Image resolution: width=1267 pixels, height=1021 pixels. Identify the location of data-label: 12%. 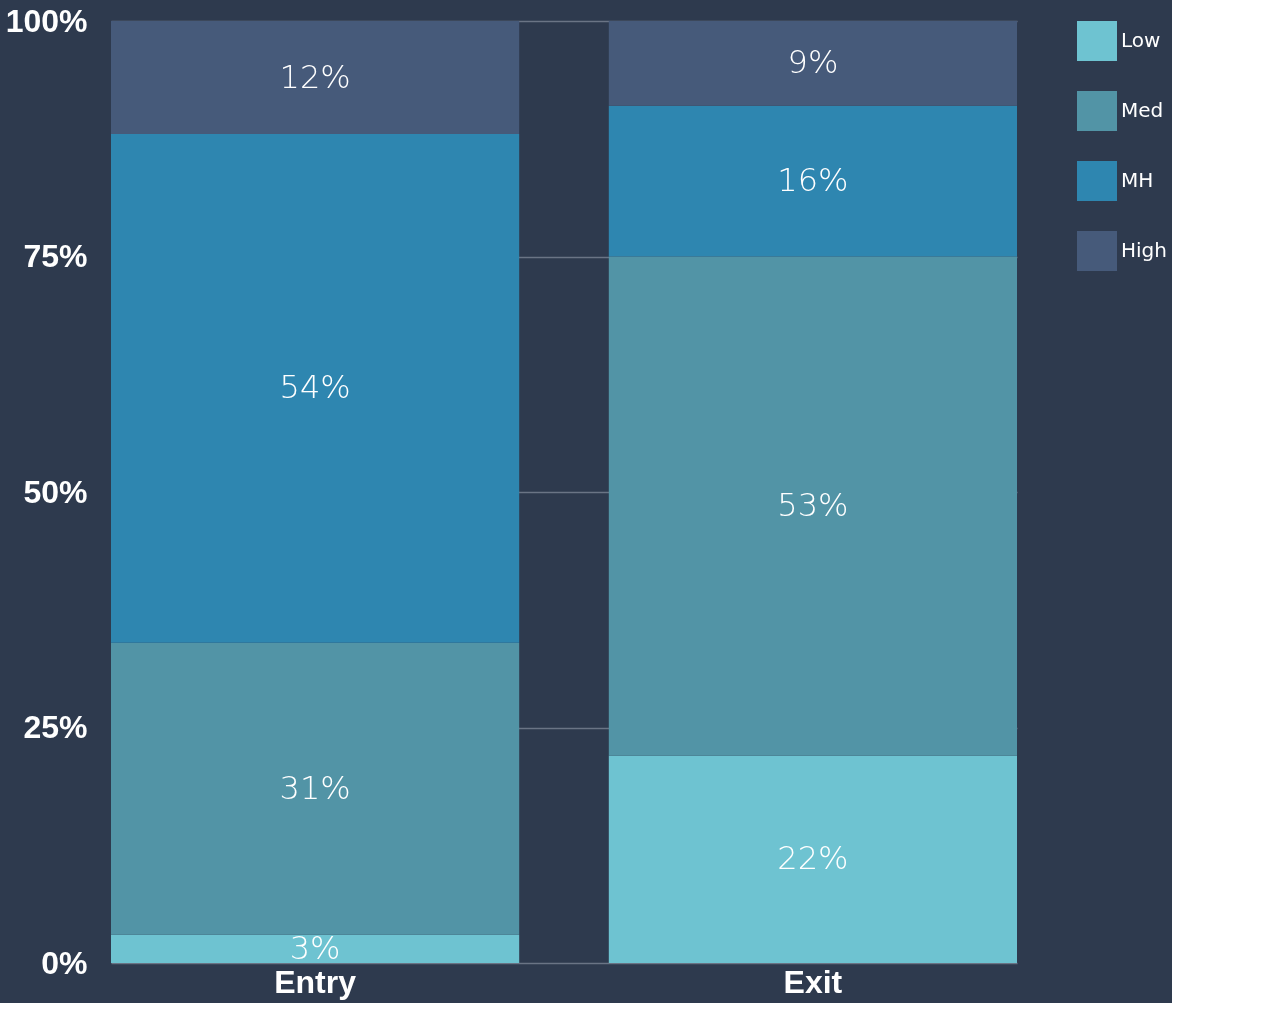
(315, 76).